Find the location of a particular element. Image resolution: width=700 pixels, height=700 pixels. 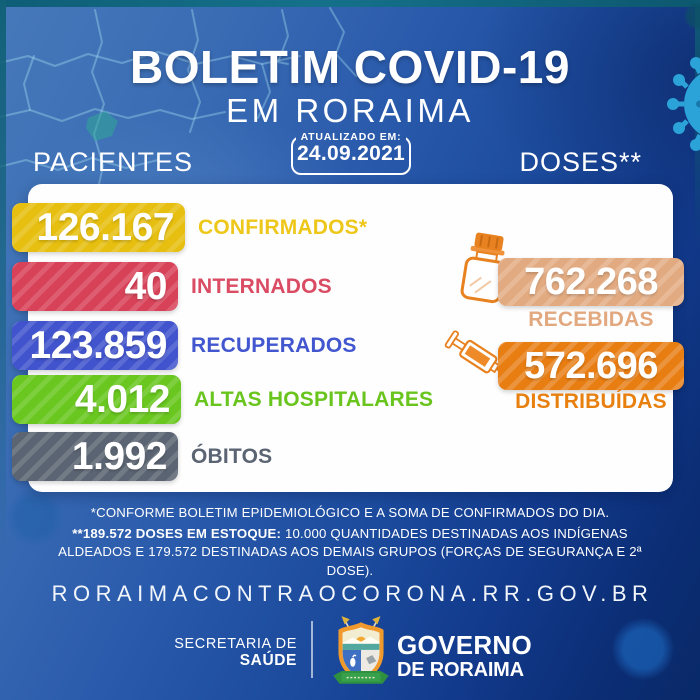

roraima-coat-of-arms-icon is located at coordinates (361, 650).